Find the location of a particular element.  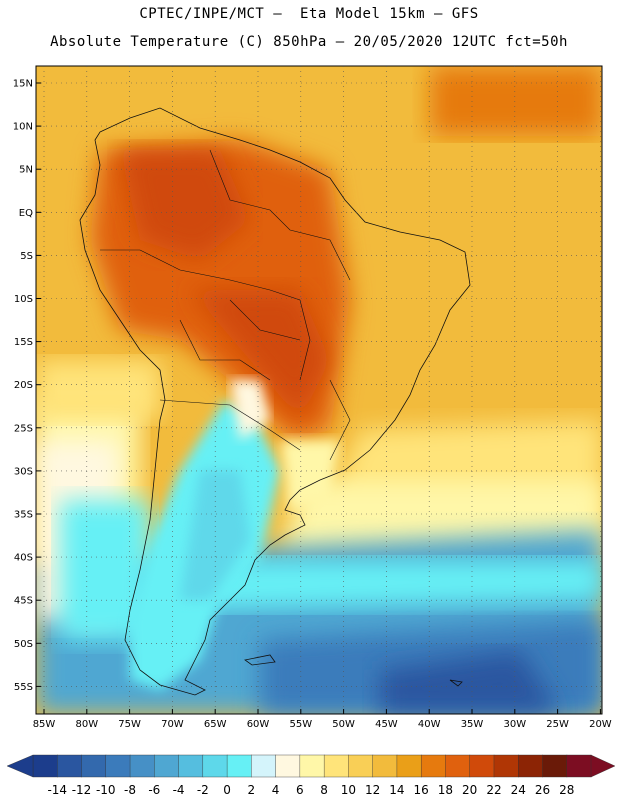

colorbar-label: 24 is located at coordinates (518, 790).